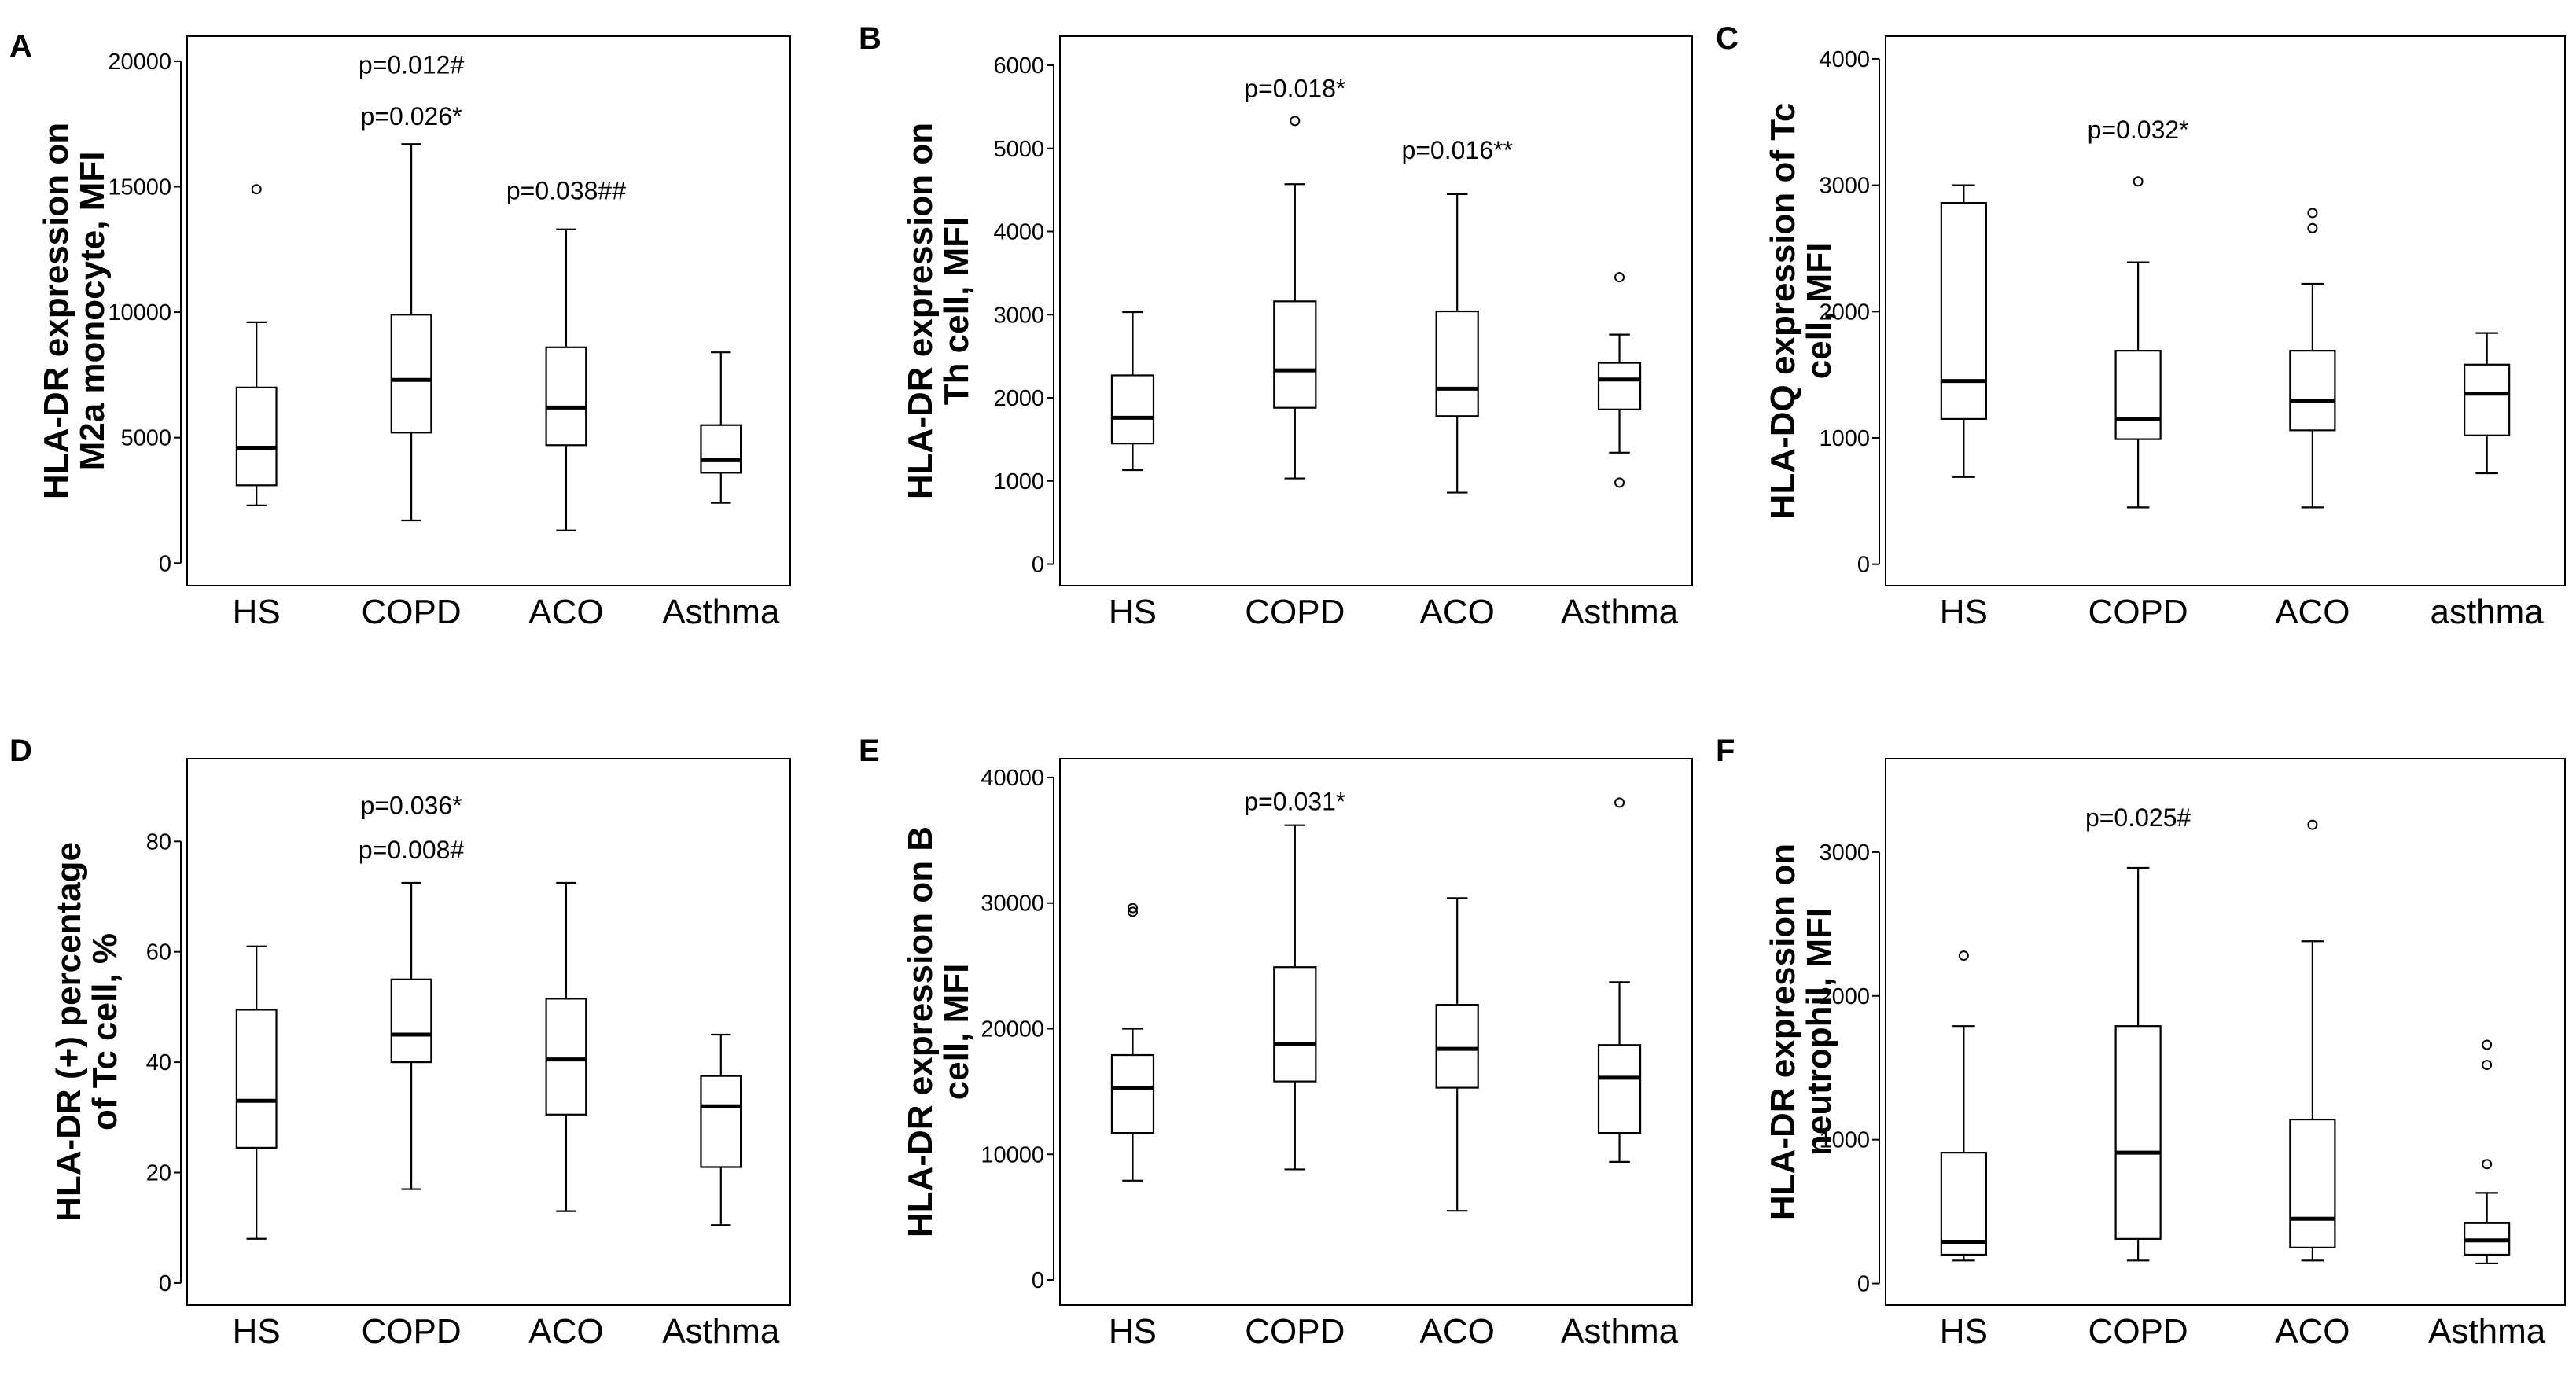 The image size is (2576, 1375). Describe the element at coordinates (920, 1031) in the screenshot. I see `y-axis-label-line: HLA-DR expression on B` at that location.